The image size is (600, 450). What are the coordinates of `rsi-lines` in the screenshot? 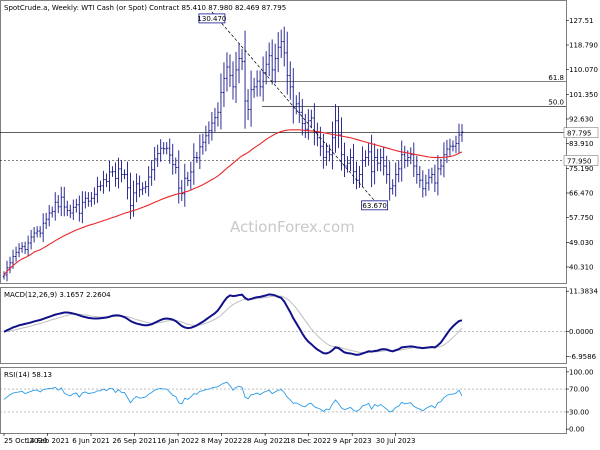 It's located at (233, 397).